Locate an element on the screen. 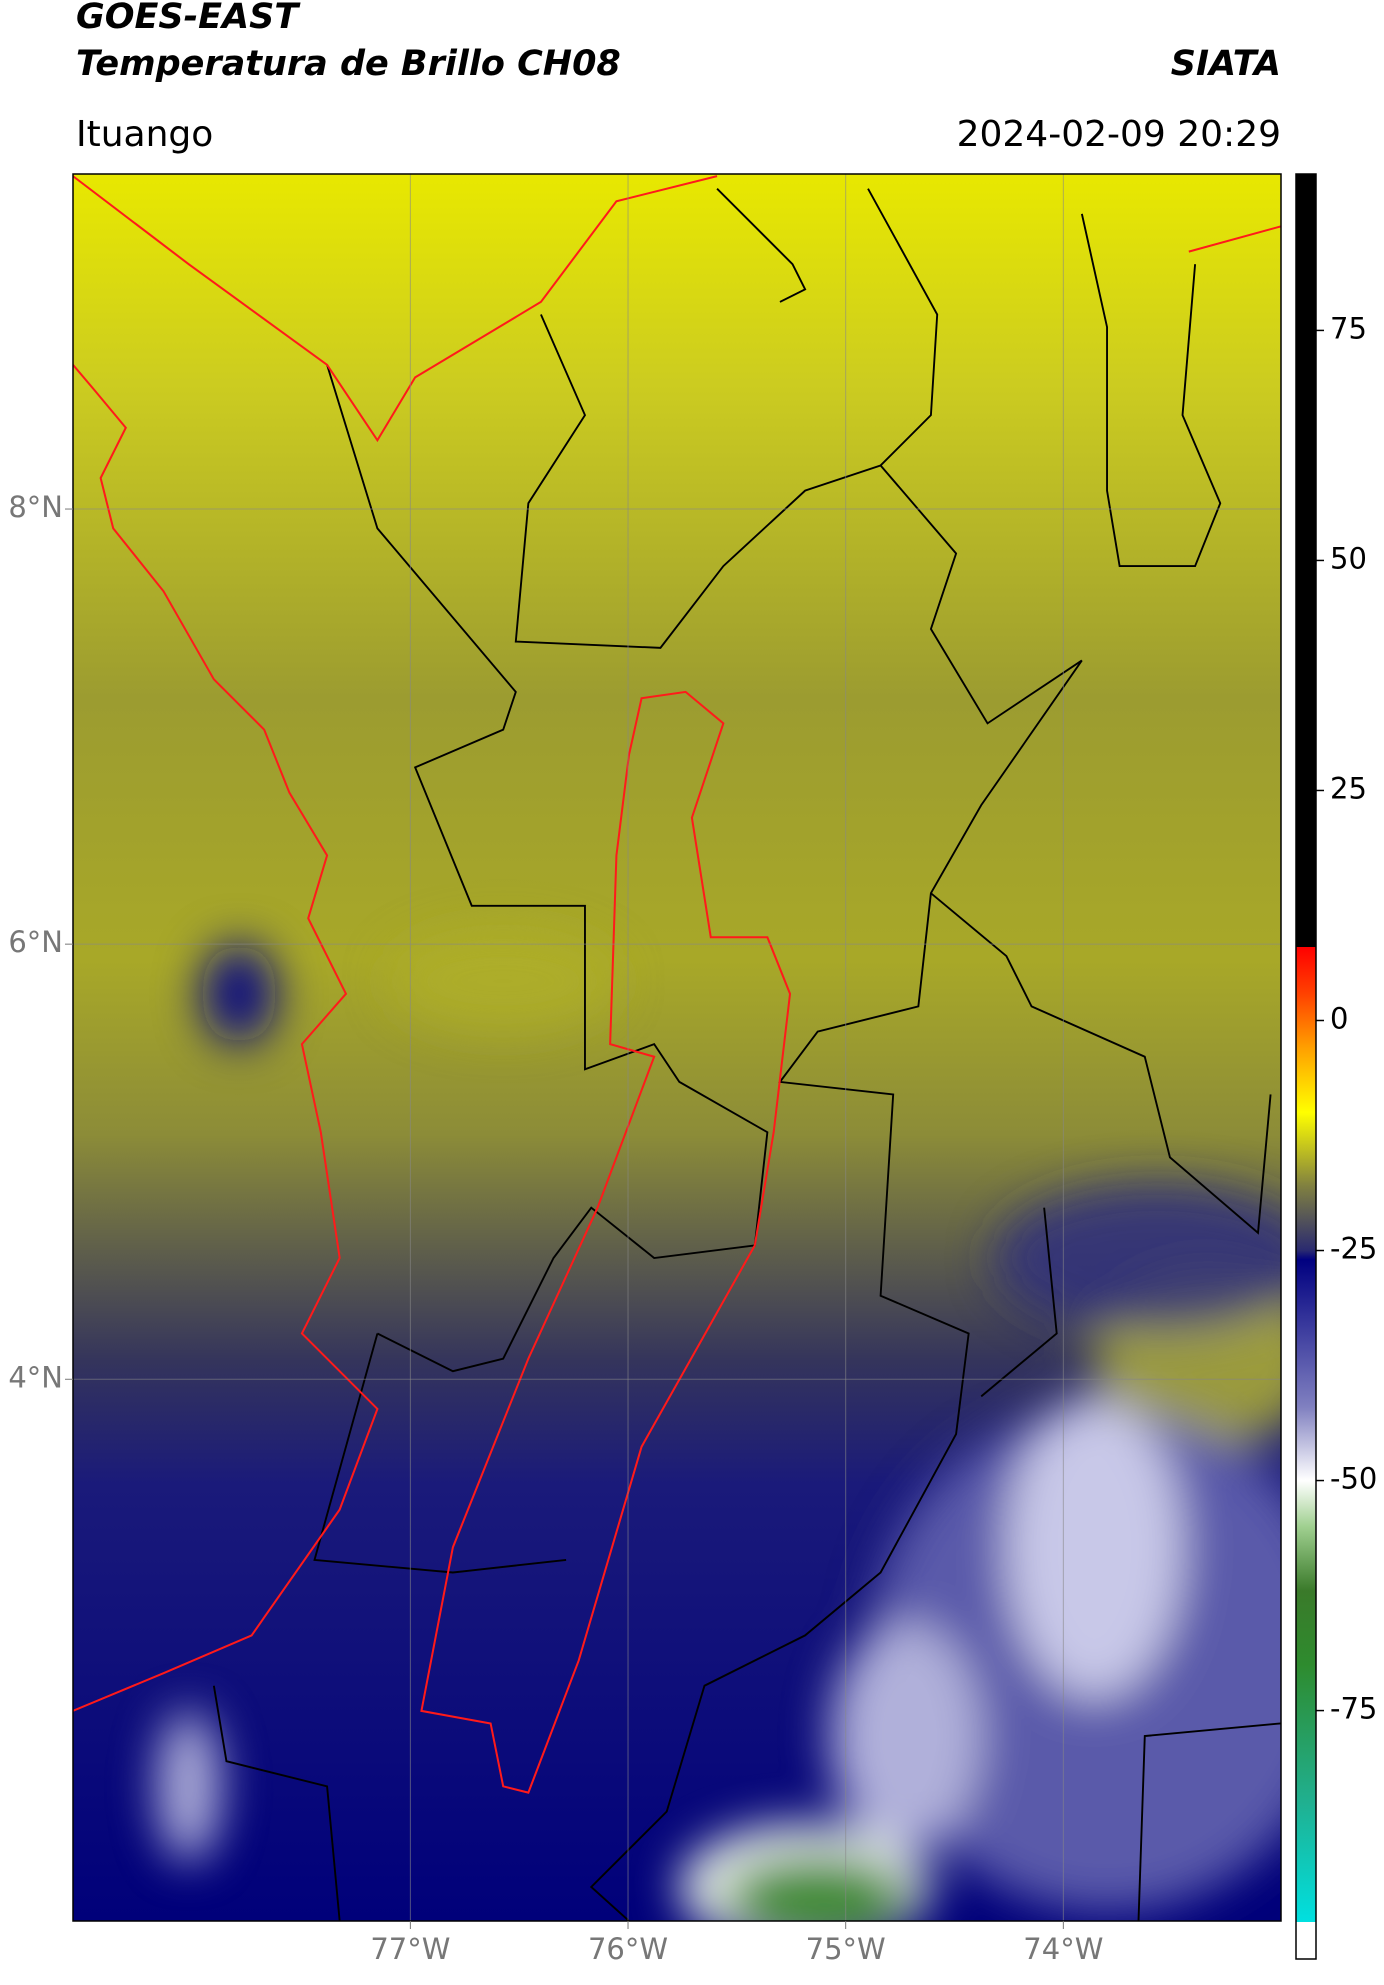 The height and width of the screenshot is (1985, 1384). brand: SIATA is located at coordinates (1226, 64).